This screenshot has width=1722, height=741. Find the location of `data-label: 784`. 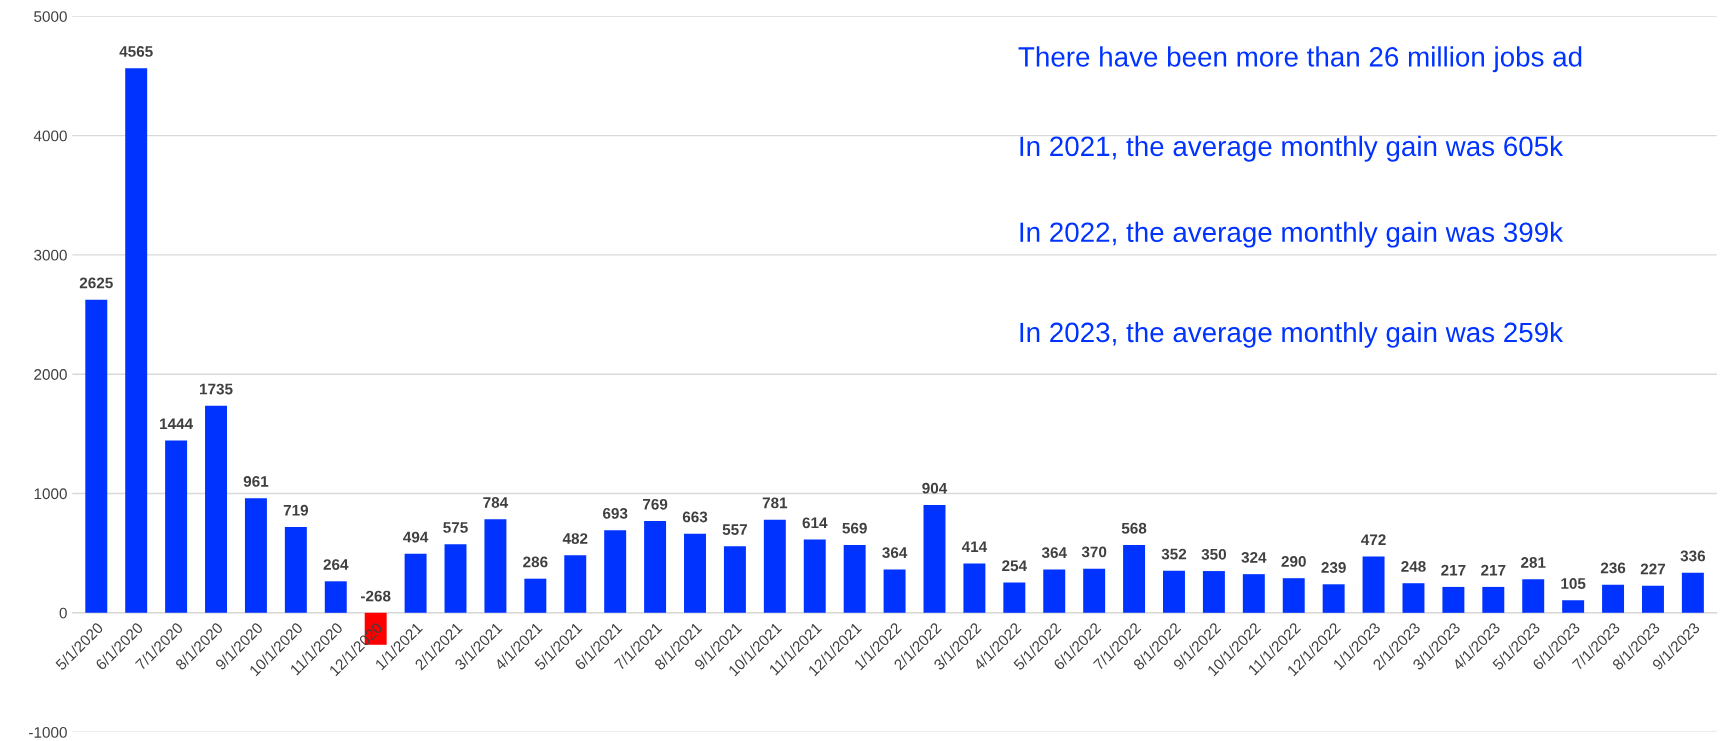

data-label: 784 is located at coordinates (496, 502).